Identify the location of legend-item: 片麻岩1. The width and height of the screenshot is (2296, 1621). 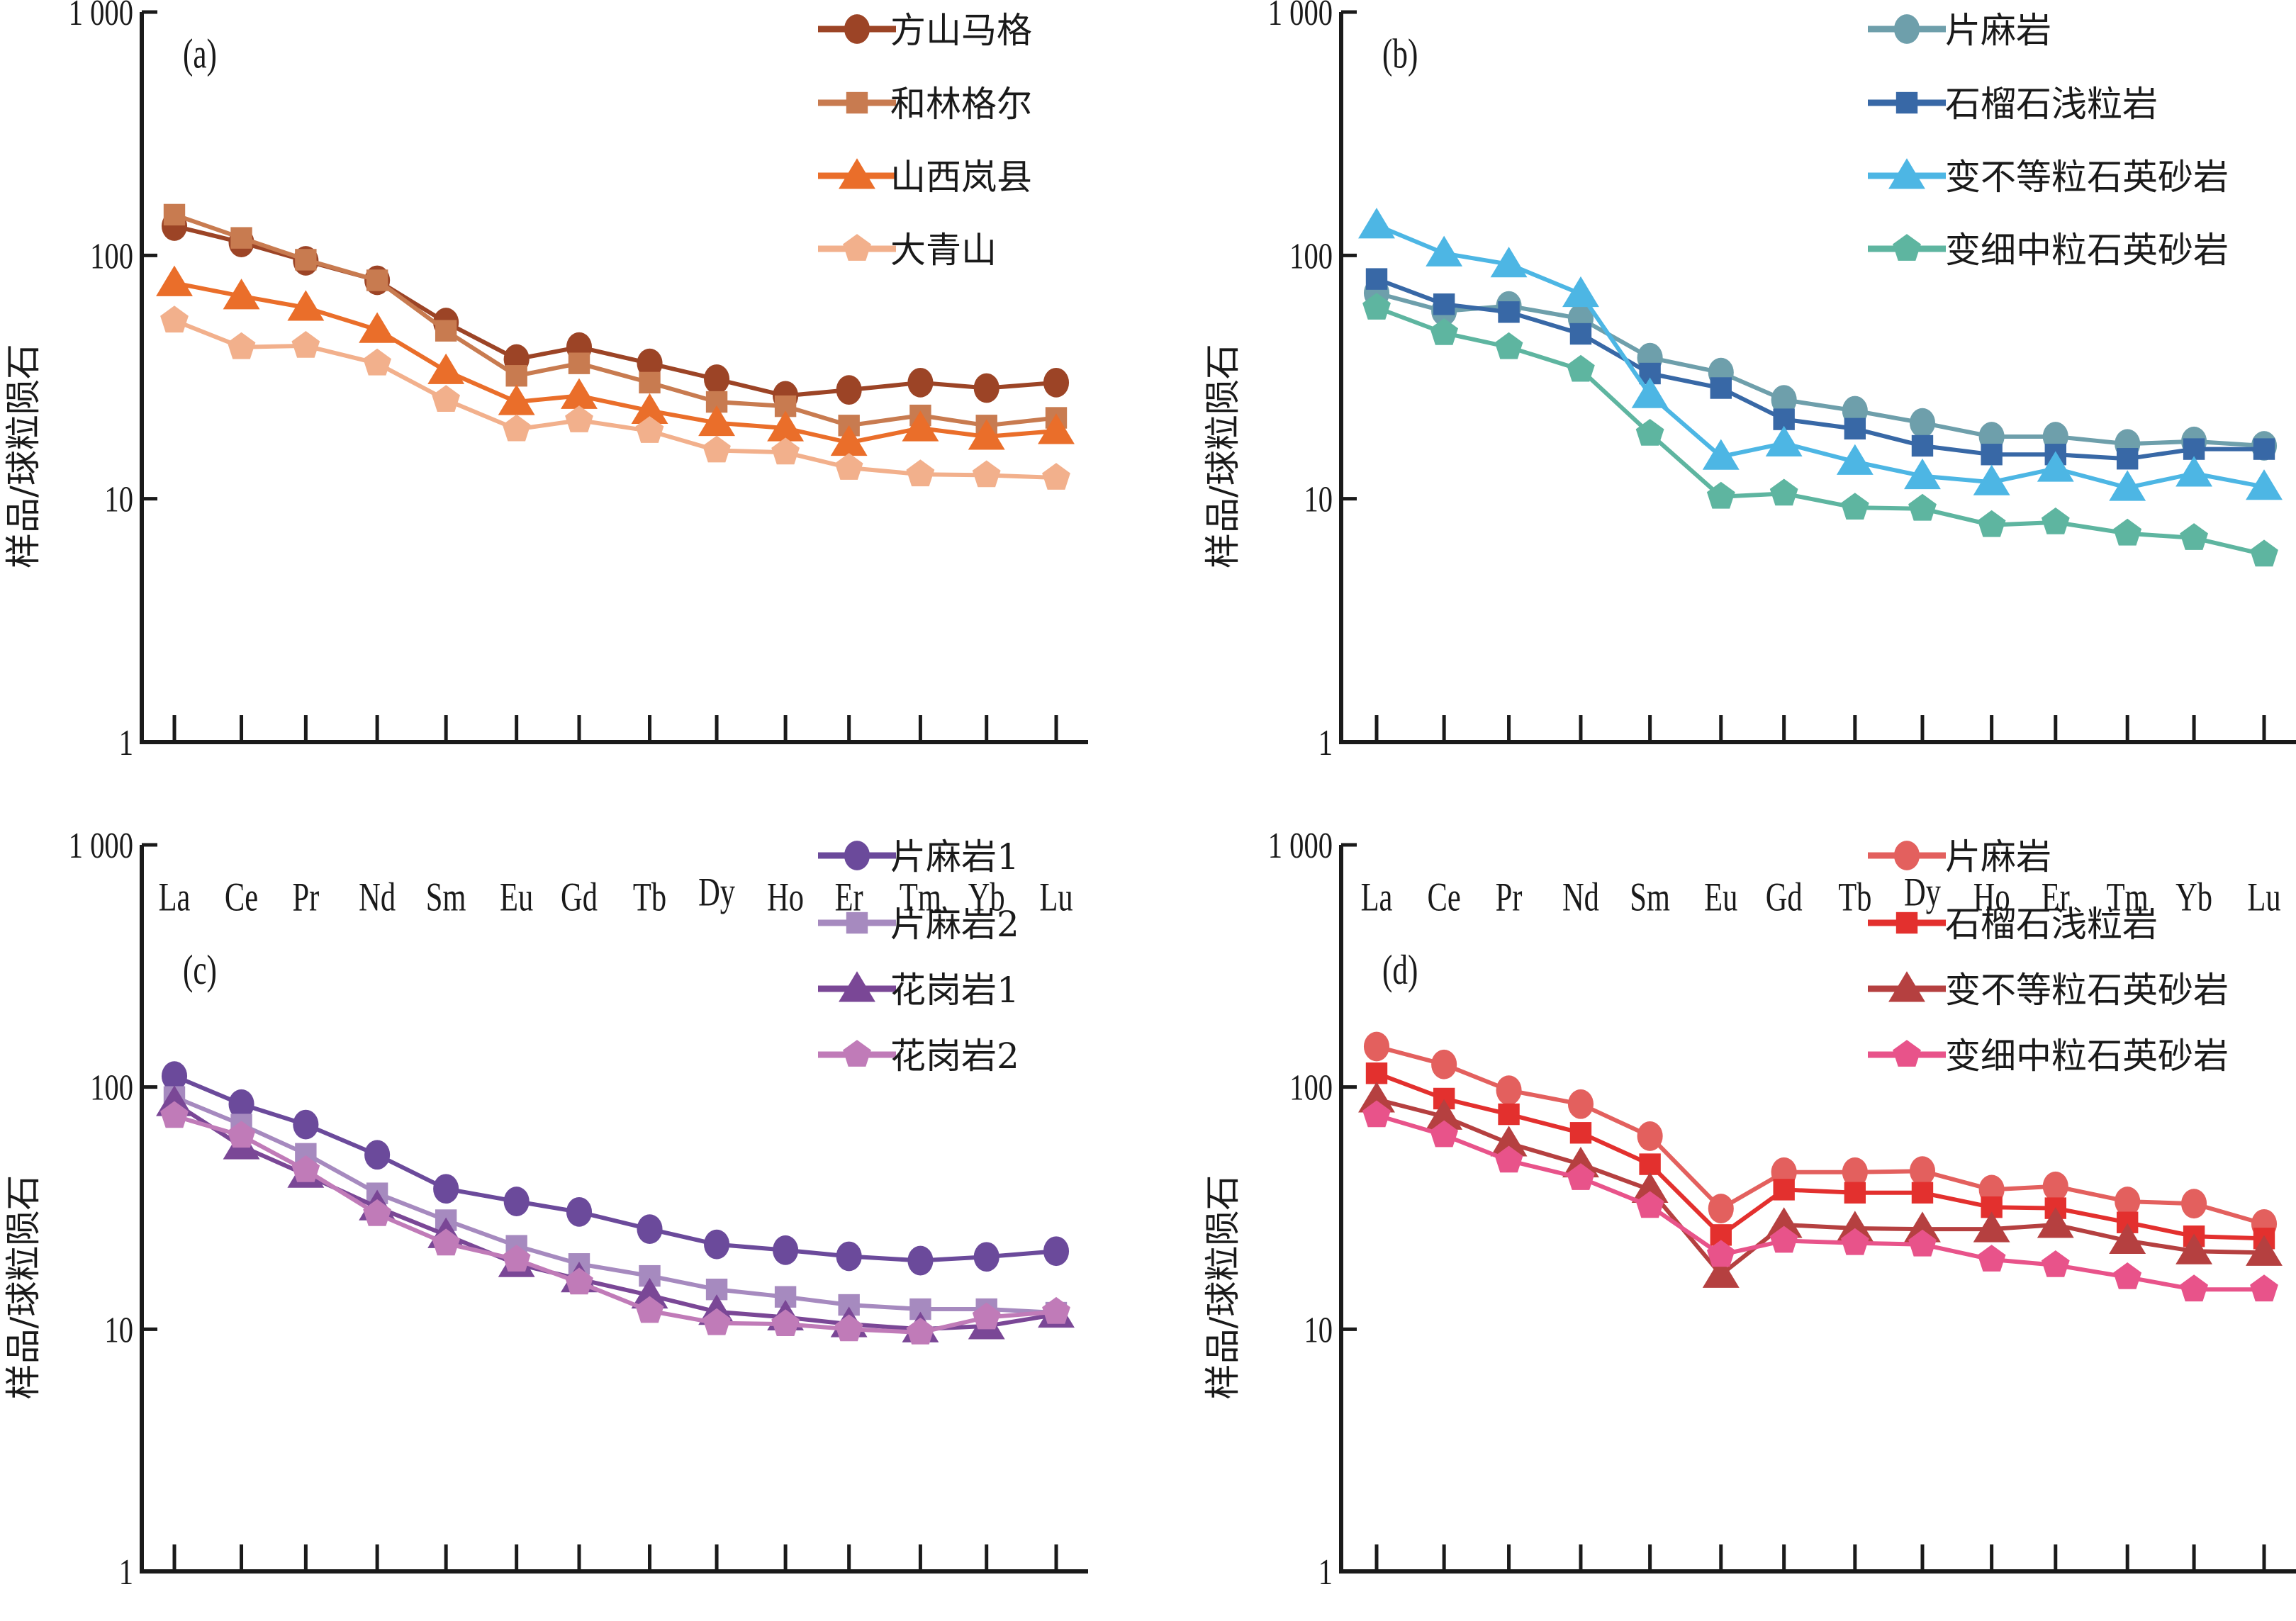
(919, 856).